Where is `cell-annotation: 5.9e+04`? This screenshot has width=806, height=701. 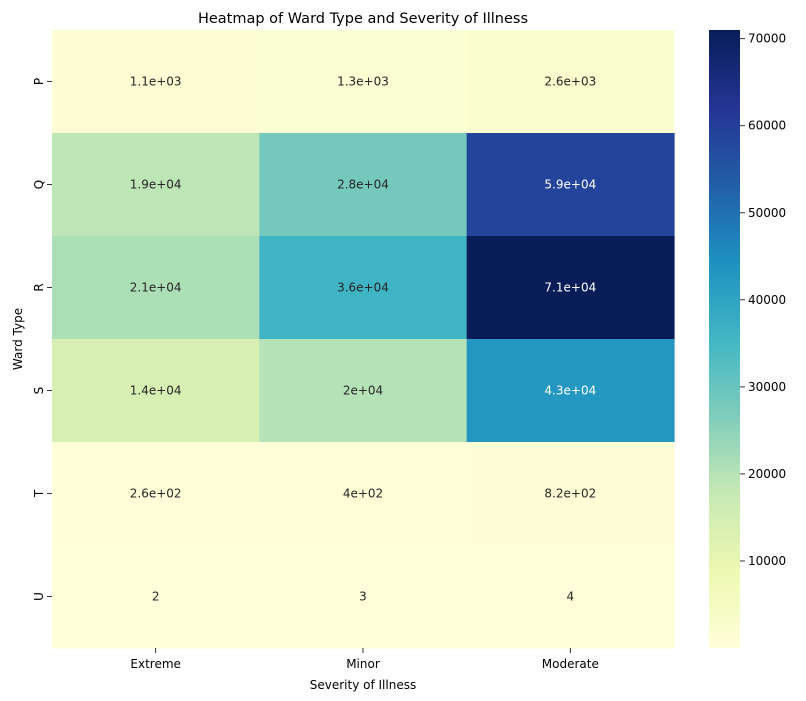
cell-annotation: 5.9e+04 is located at coordinates (570, 185).